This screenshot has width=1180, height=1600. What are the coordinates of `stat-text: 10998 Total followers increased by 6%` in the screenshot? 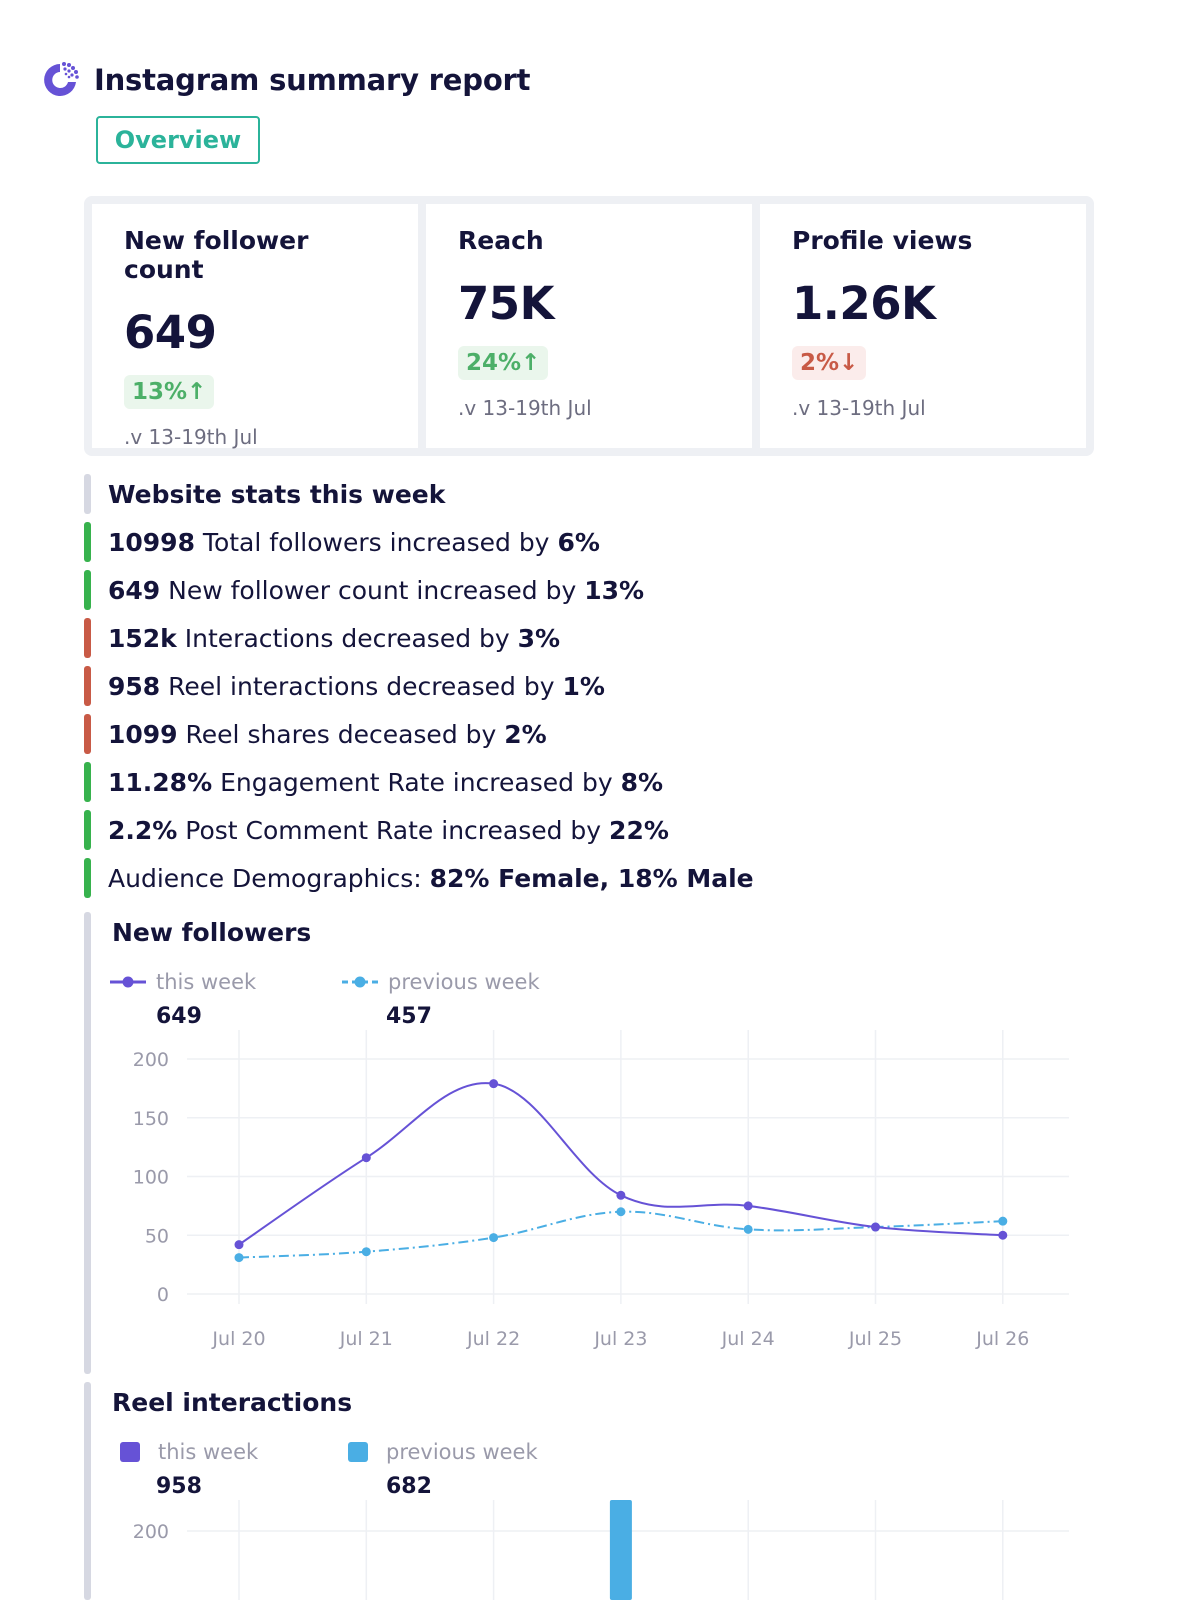 It's located at (354, 542).